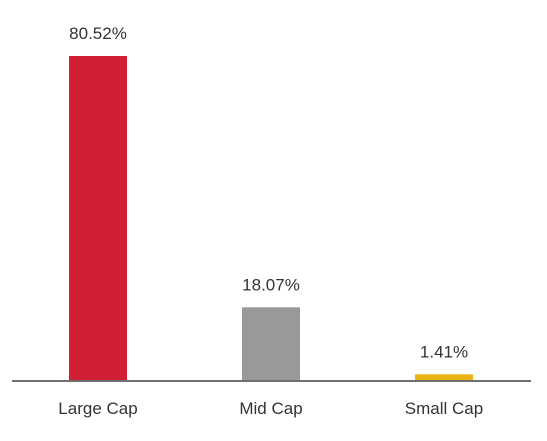 This screenshot has width=547, height=441. I want to click on bar-mid-cap, so click(271, 343).